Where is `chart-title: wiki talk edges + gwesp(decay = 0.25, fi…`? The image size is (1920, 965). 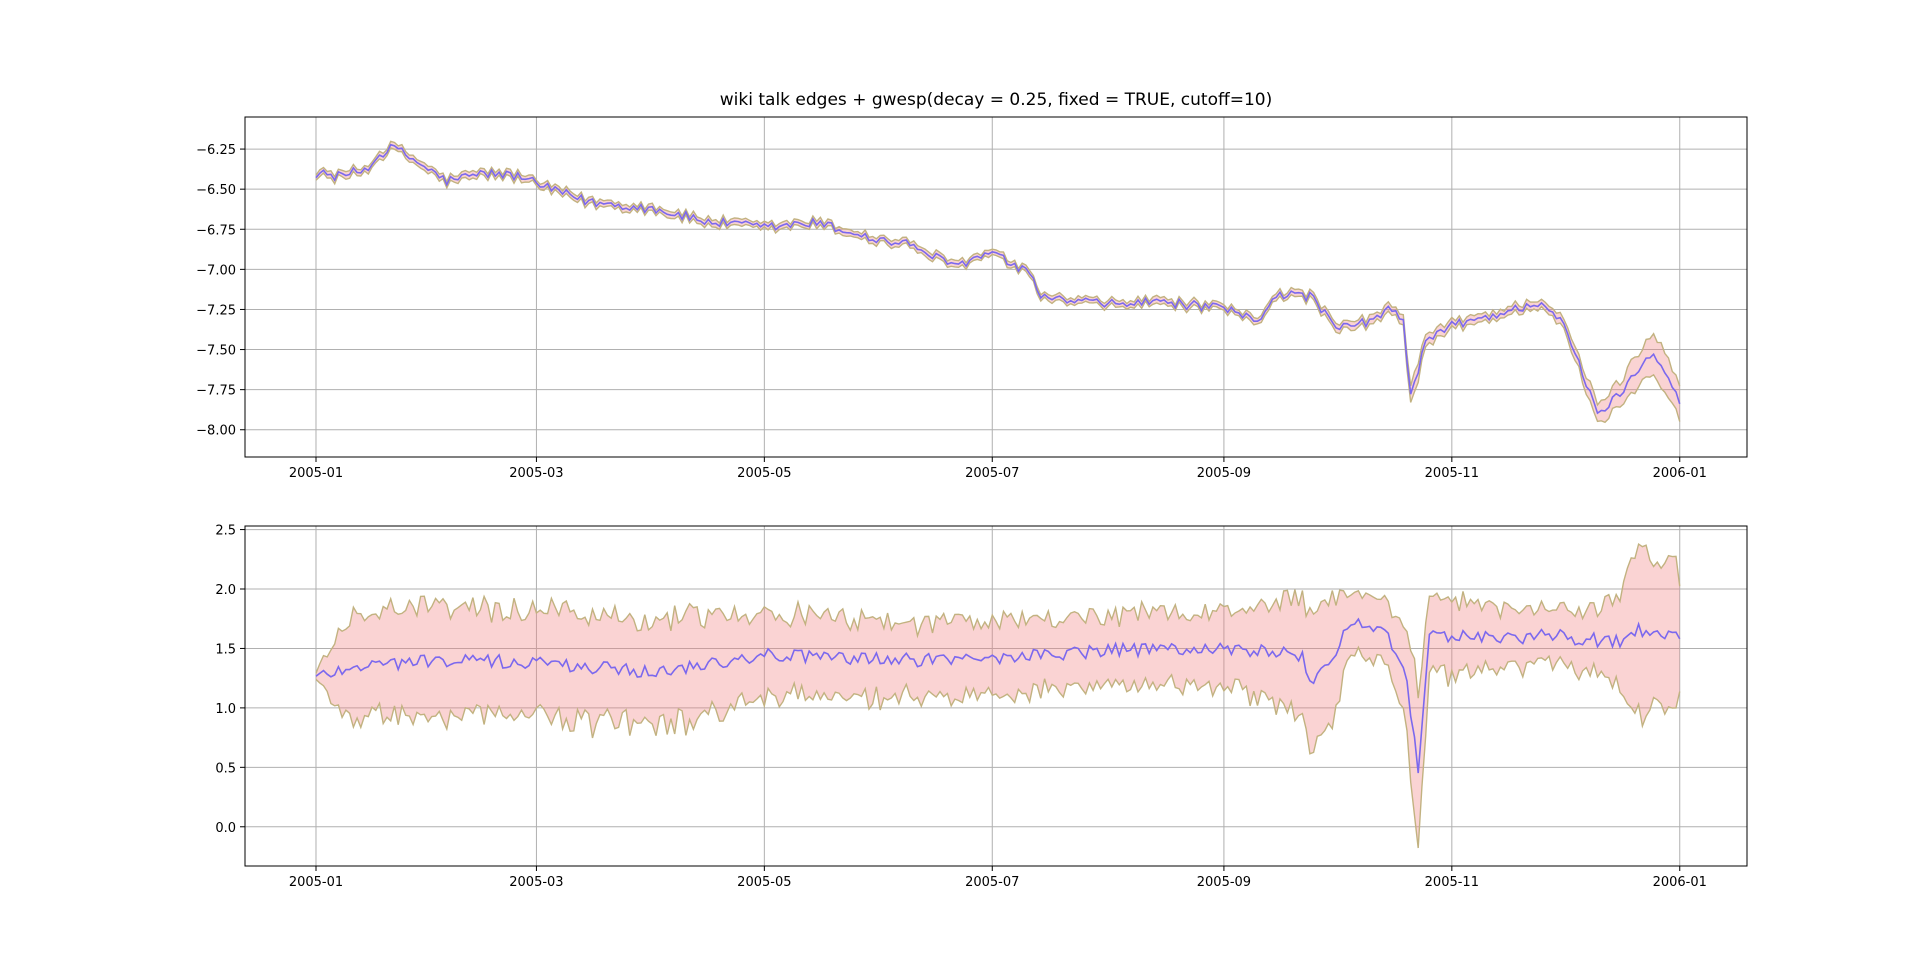 chart-title: wiki talk edges + gwesp(decay = 0.25, fi… is located at coordinates (996, 100).